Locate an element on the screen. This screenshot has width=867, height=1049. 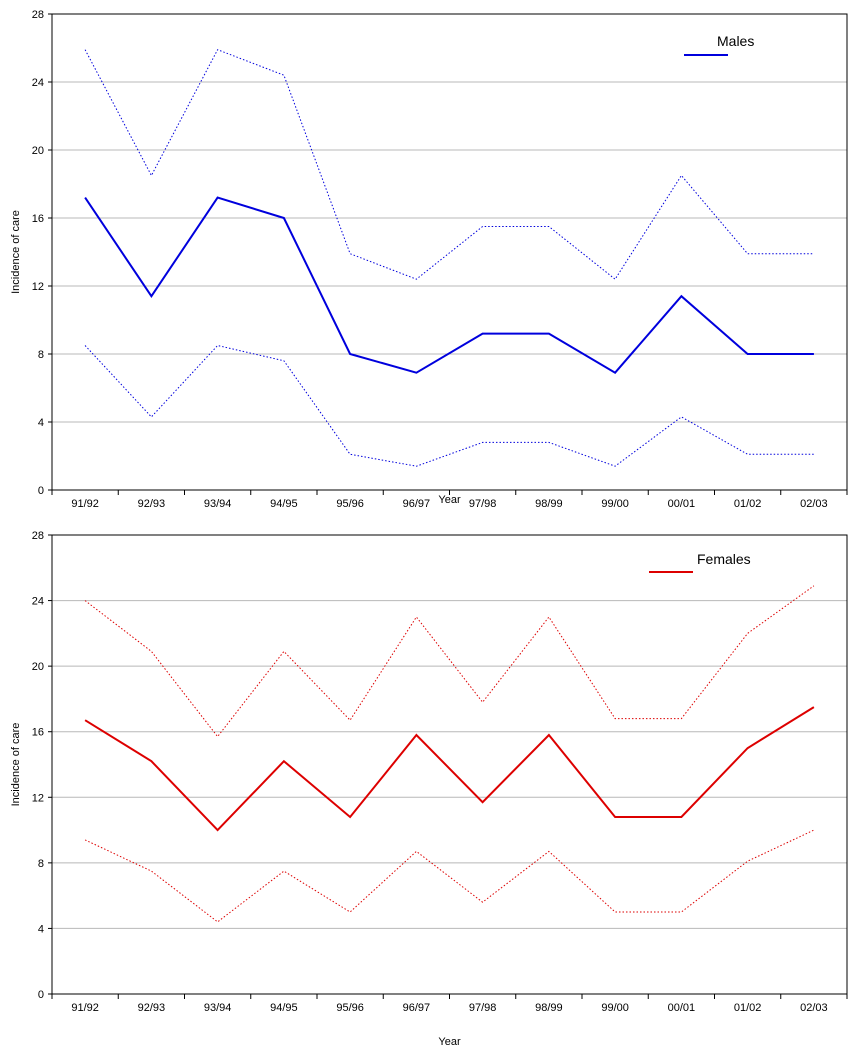
x-tick-label: 00/01 is located at coordinates (682, 504).